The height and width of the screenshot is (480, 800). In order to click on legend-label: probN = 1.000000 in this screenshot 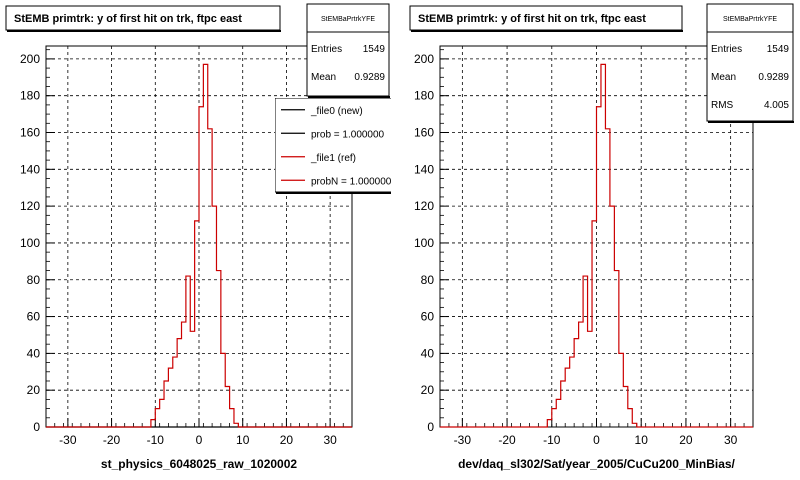, I will do `click(351, 181)`.